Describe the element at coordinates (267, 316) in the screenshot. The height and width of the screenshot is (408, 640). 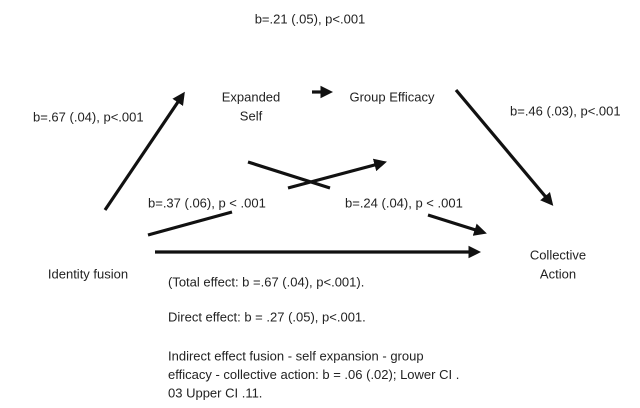
I see `note: Direct effect: b = .27 (.05), p<.001.` at that location.